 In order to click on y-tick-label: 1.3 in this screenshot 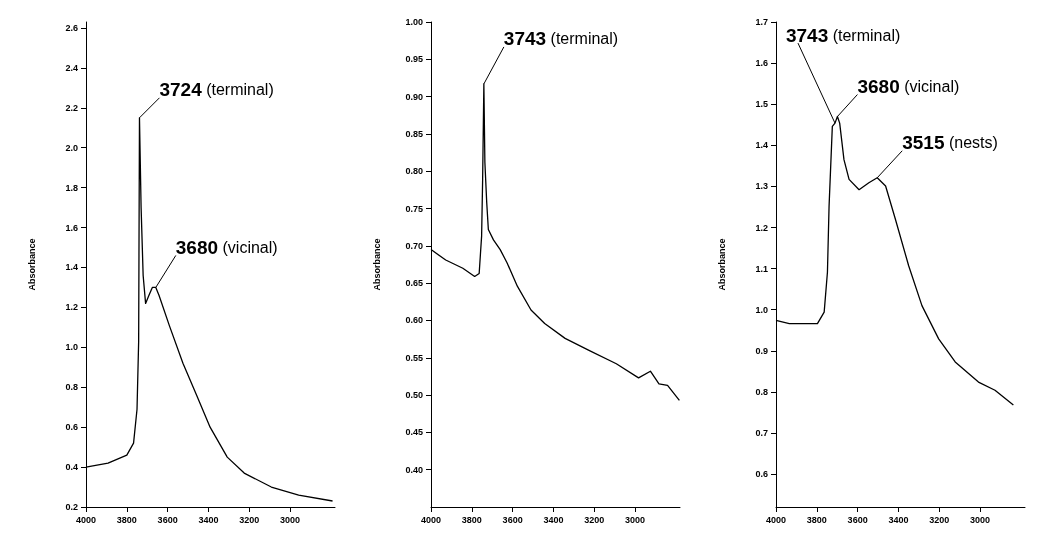, I will do `click(761, 186)`.